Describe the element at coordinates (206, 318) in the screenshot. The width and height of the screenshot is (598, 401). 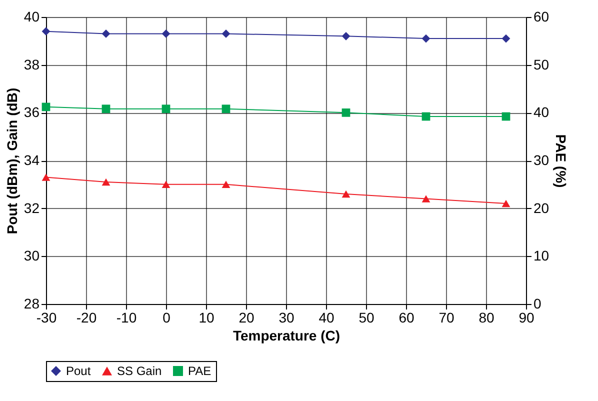
I see `x-tick-label: 10` at that location.